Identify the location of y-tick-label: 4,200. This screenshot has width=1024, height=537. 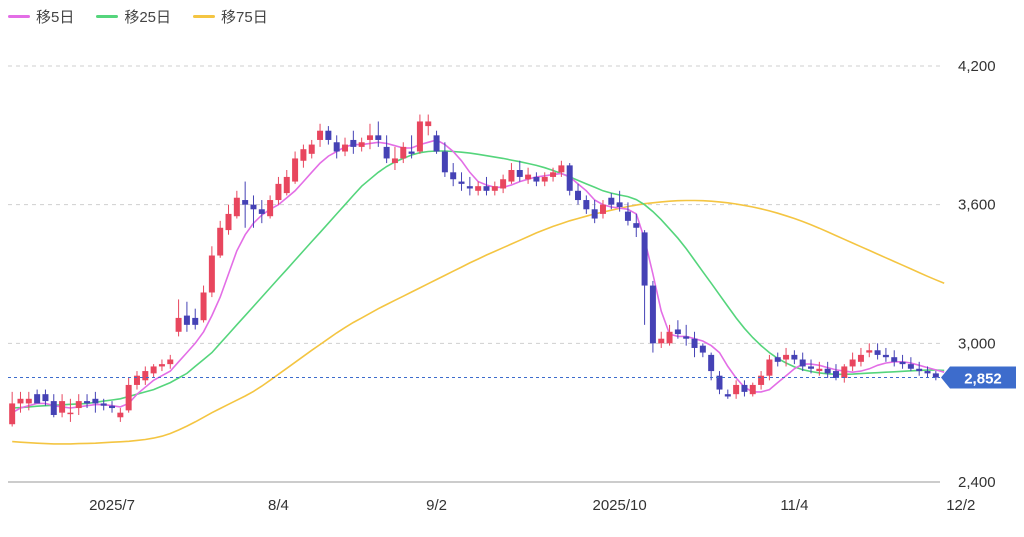
(977, 66).